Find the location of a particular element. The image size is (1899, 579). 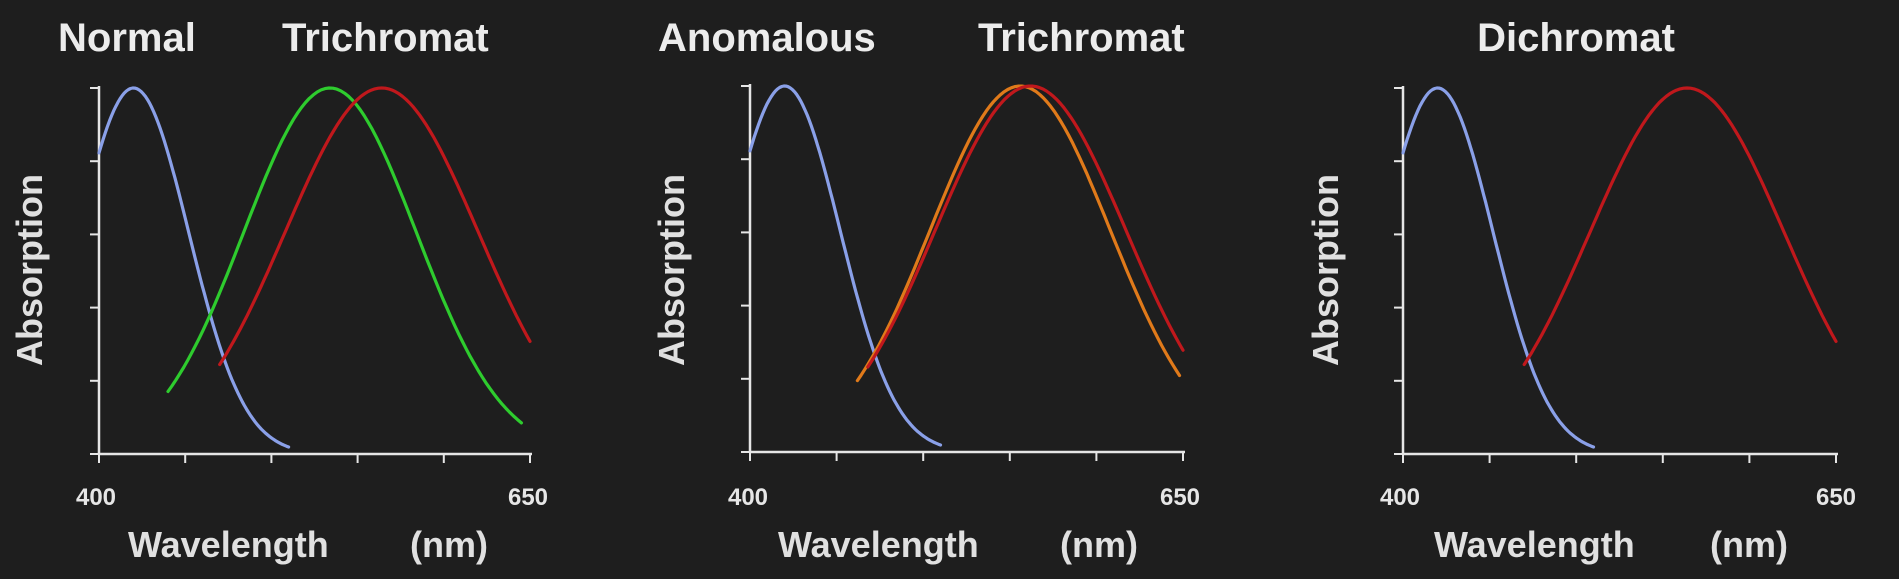

panel-title-right: Dichromat is located at coordinates (1576, 38).